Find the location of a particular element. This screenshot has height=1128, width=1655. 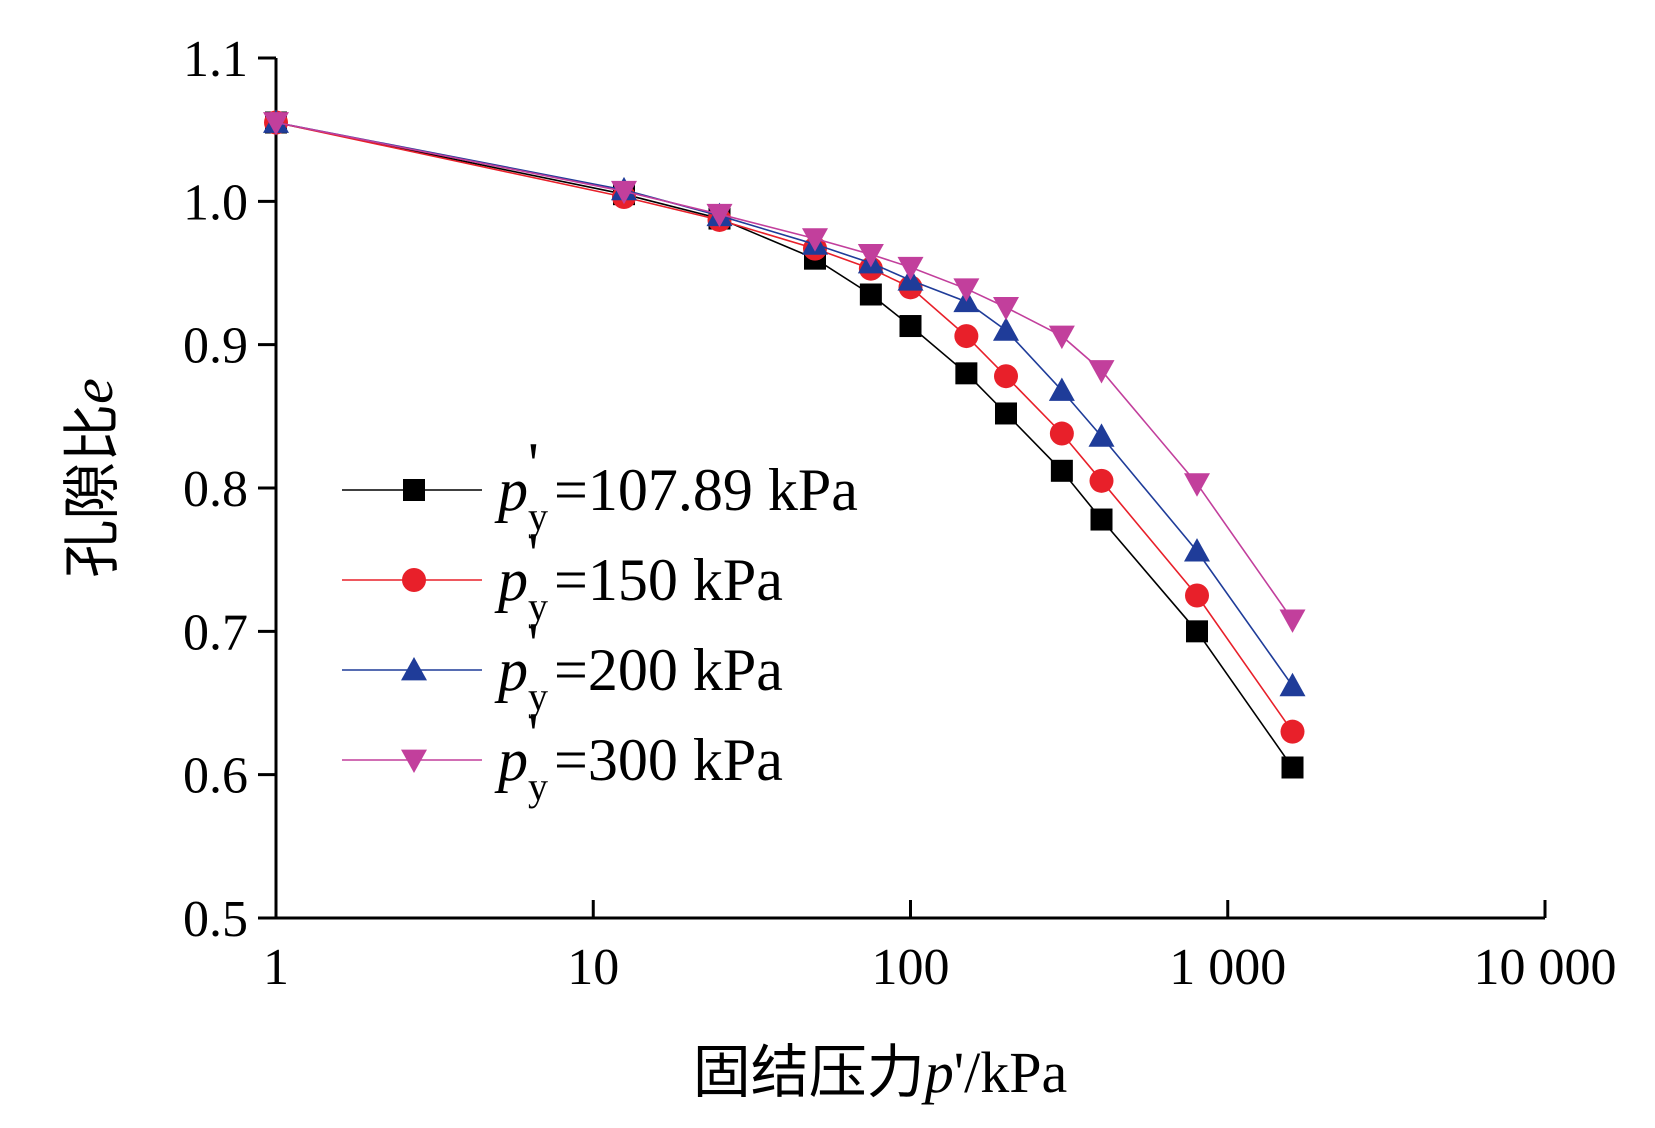

y-tick-label: 0.5 is located at coordinates (215, 919).